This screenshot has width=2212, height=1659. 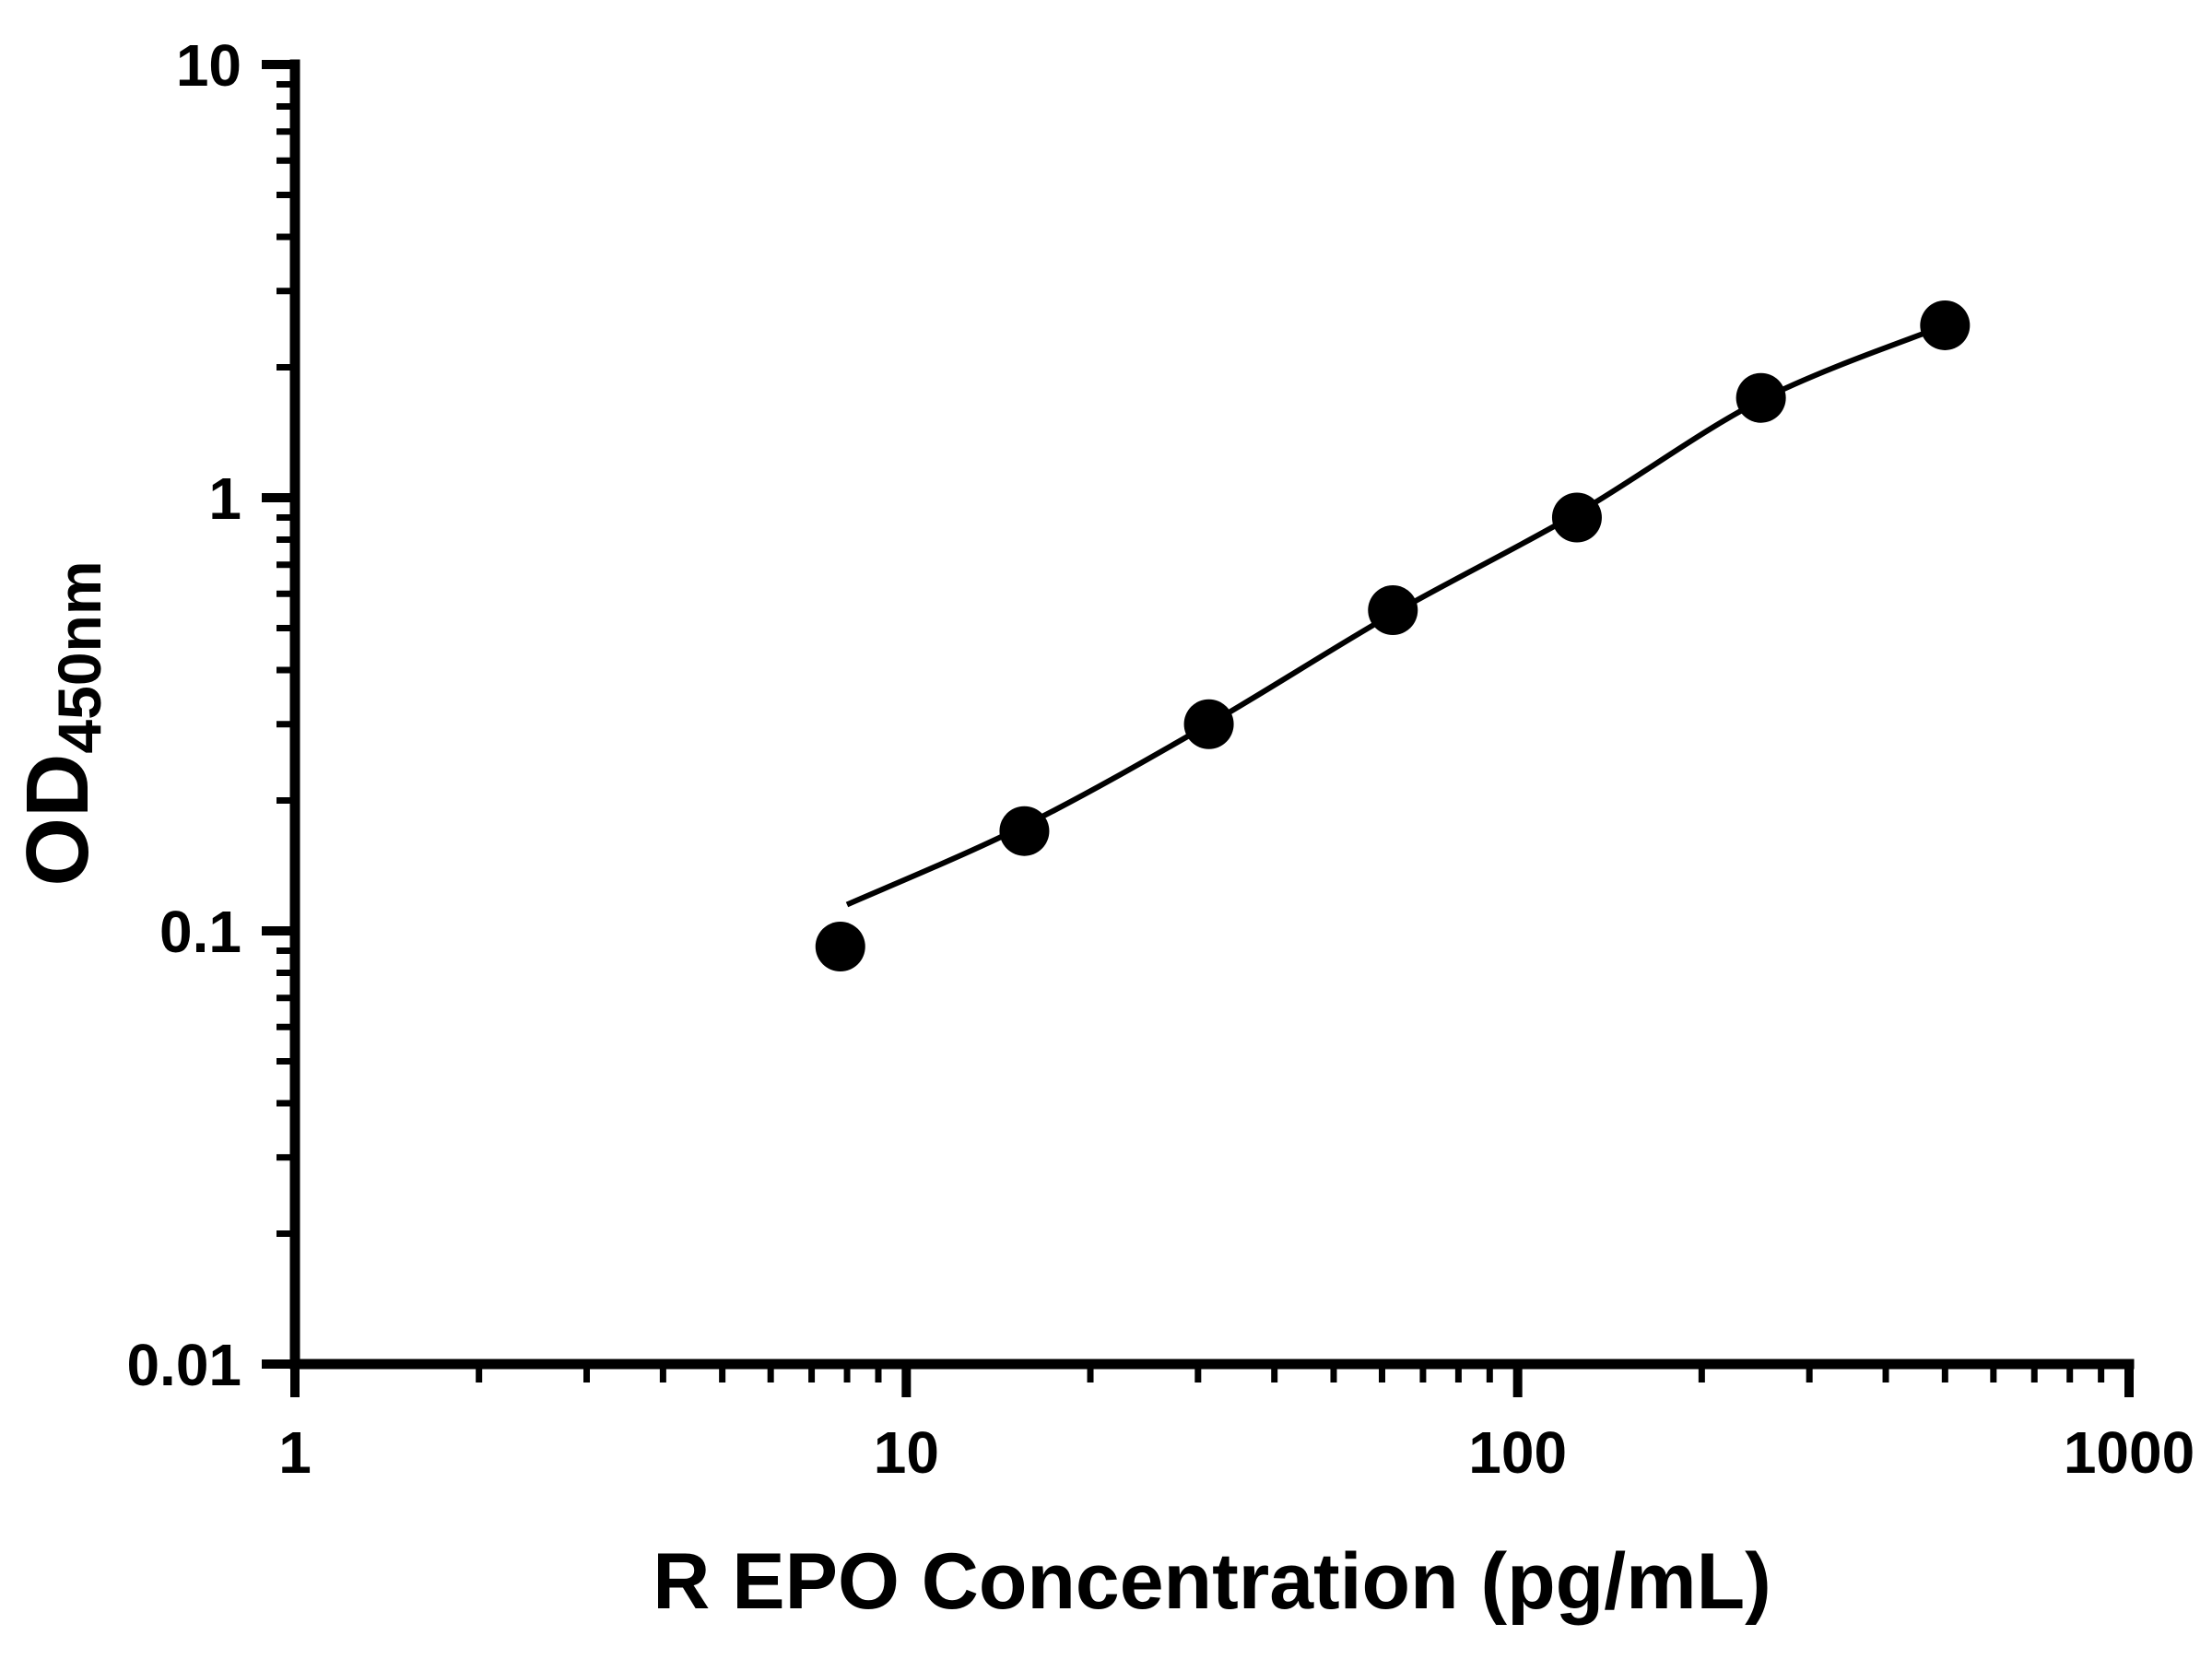 What do you see at coordinates (1212, 1581) in the screenshot?
I see `x-axis-title: R EPO Concentration (pg/mL)` at bounding box center [1212, 1581].